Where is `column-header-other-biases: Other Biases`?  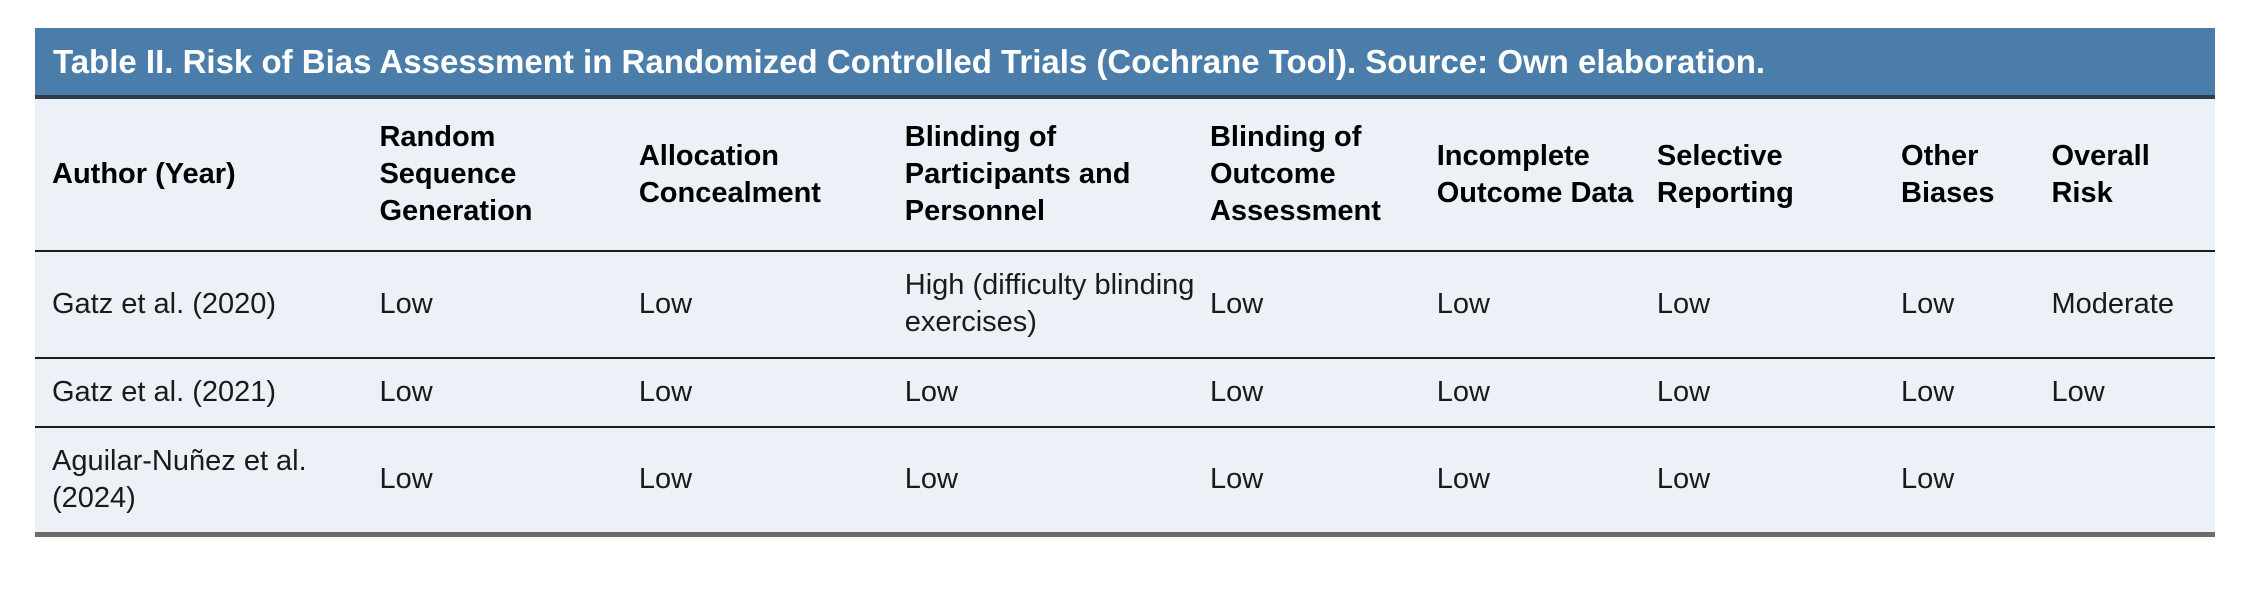 column-header-other-biases: Other Biases is located at coordinates (1948, 174).